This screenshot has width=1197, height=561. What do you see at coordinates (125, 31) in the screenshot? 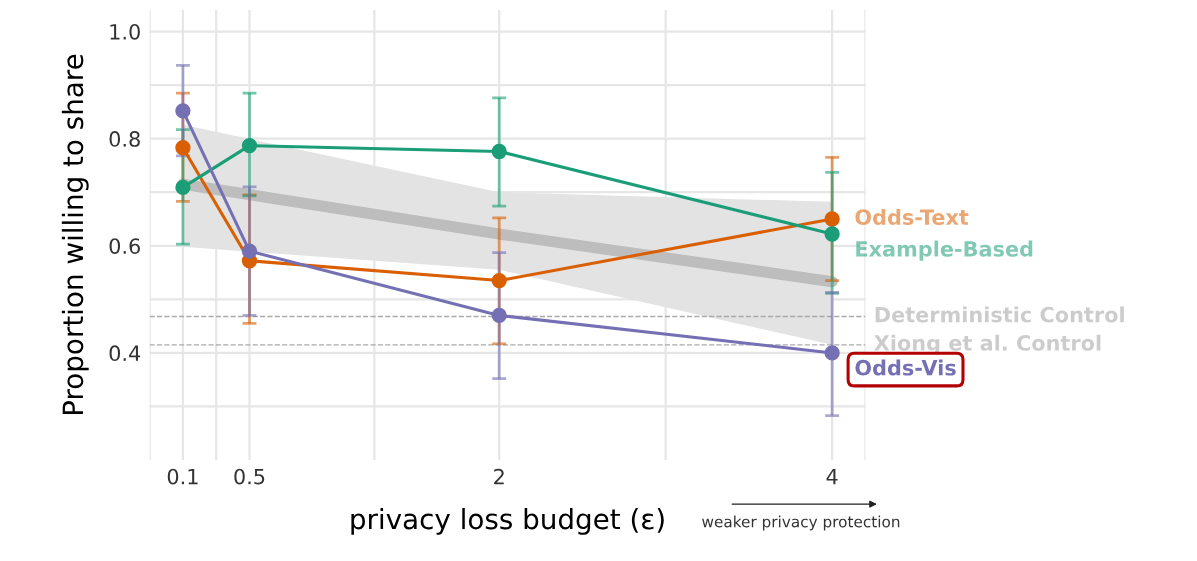
I see `y-tick-label: 1.0` at bounding box center [125, 31].